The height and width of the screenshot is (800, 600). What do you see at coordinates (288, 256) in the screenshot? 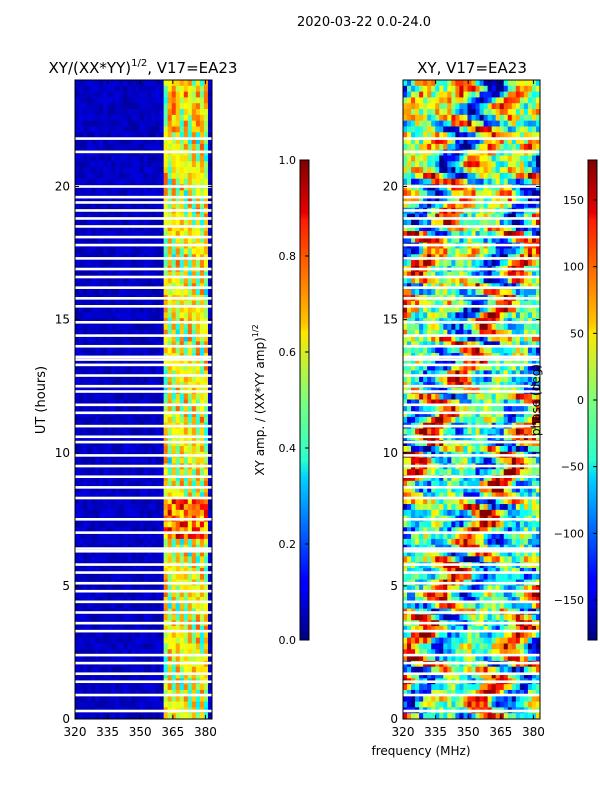
I see `colorbar-tick-label: 0.8` at bounding box center [288, 256].